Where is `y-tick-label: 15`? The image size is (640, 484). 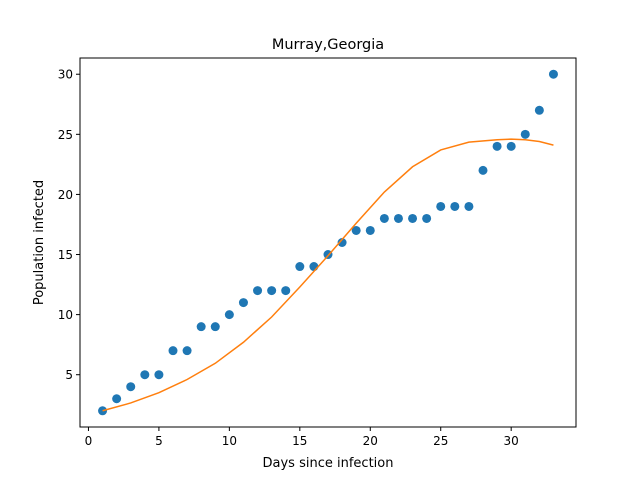 y-tick-label: 15 is located at coordinates (65, 255).